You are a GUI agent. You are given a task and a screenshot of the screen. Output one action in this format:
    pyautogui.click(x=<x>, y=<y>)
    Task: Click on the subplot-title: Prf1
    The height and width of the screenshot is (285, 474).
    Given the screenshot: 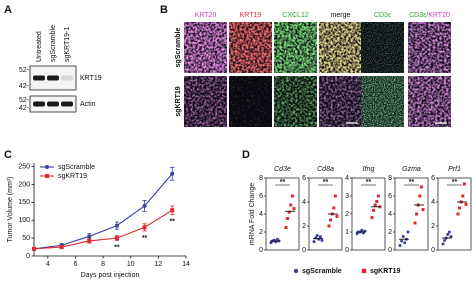 What is the action you would take?
    pyautogui.click(x=454, y=169)
    